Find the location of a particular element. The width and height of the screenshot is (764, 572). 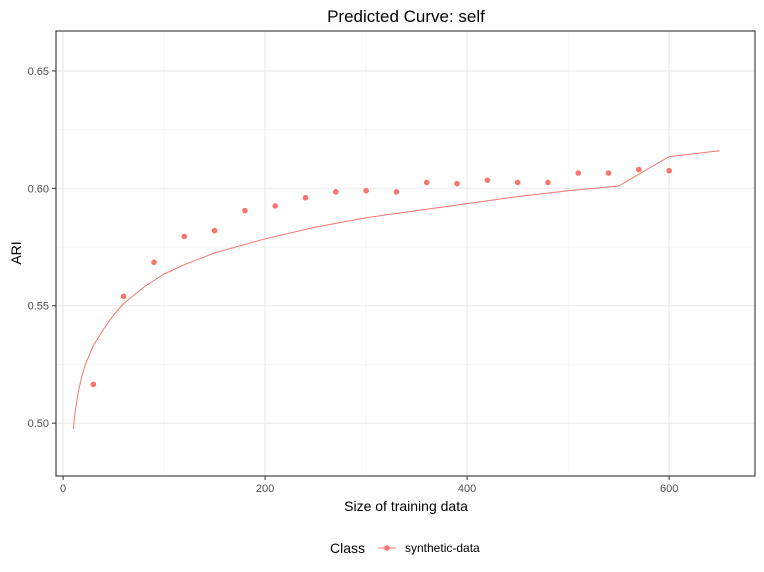

legend-label: synthetic-data is located at coordinates (442, 548).